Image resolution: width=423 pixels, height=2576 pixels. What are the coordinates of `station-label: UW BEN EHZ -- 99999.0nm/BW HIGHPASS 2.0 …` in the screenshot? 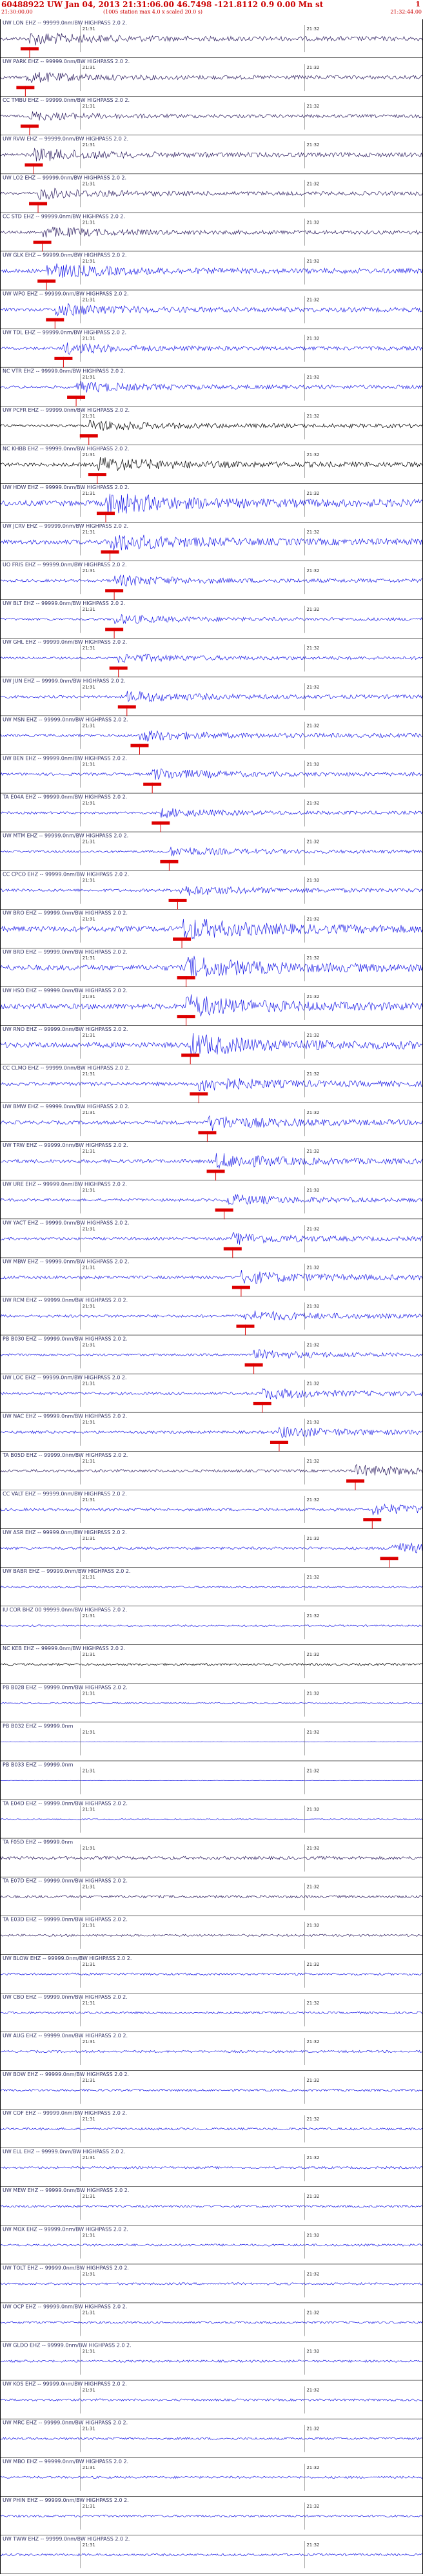 It's located at (65, 758).